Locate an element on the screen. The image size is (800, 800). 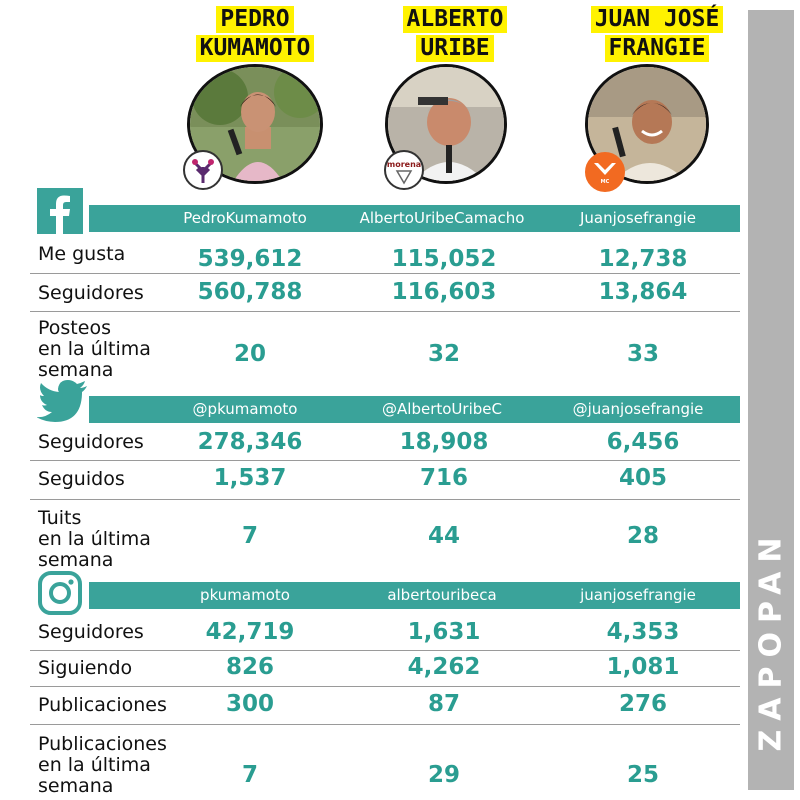
value-ig-seguidores-2: 1,631 is located at coordinates (444, 632).